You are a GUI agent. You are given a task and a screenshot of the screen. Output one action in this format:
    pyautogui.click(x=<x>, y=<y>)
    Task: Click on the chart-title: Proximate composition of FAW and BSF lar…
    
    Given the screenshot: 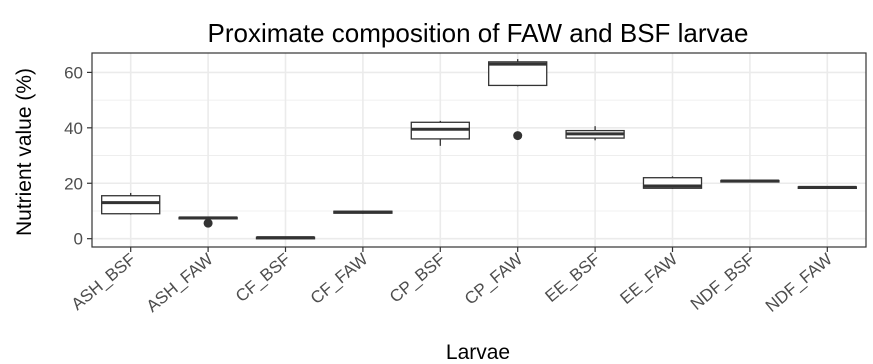 What is the action you would take?
    pyautogui.click(x=478, y=33)
    